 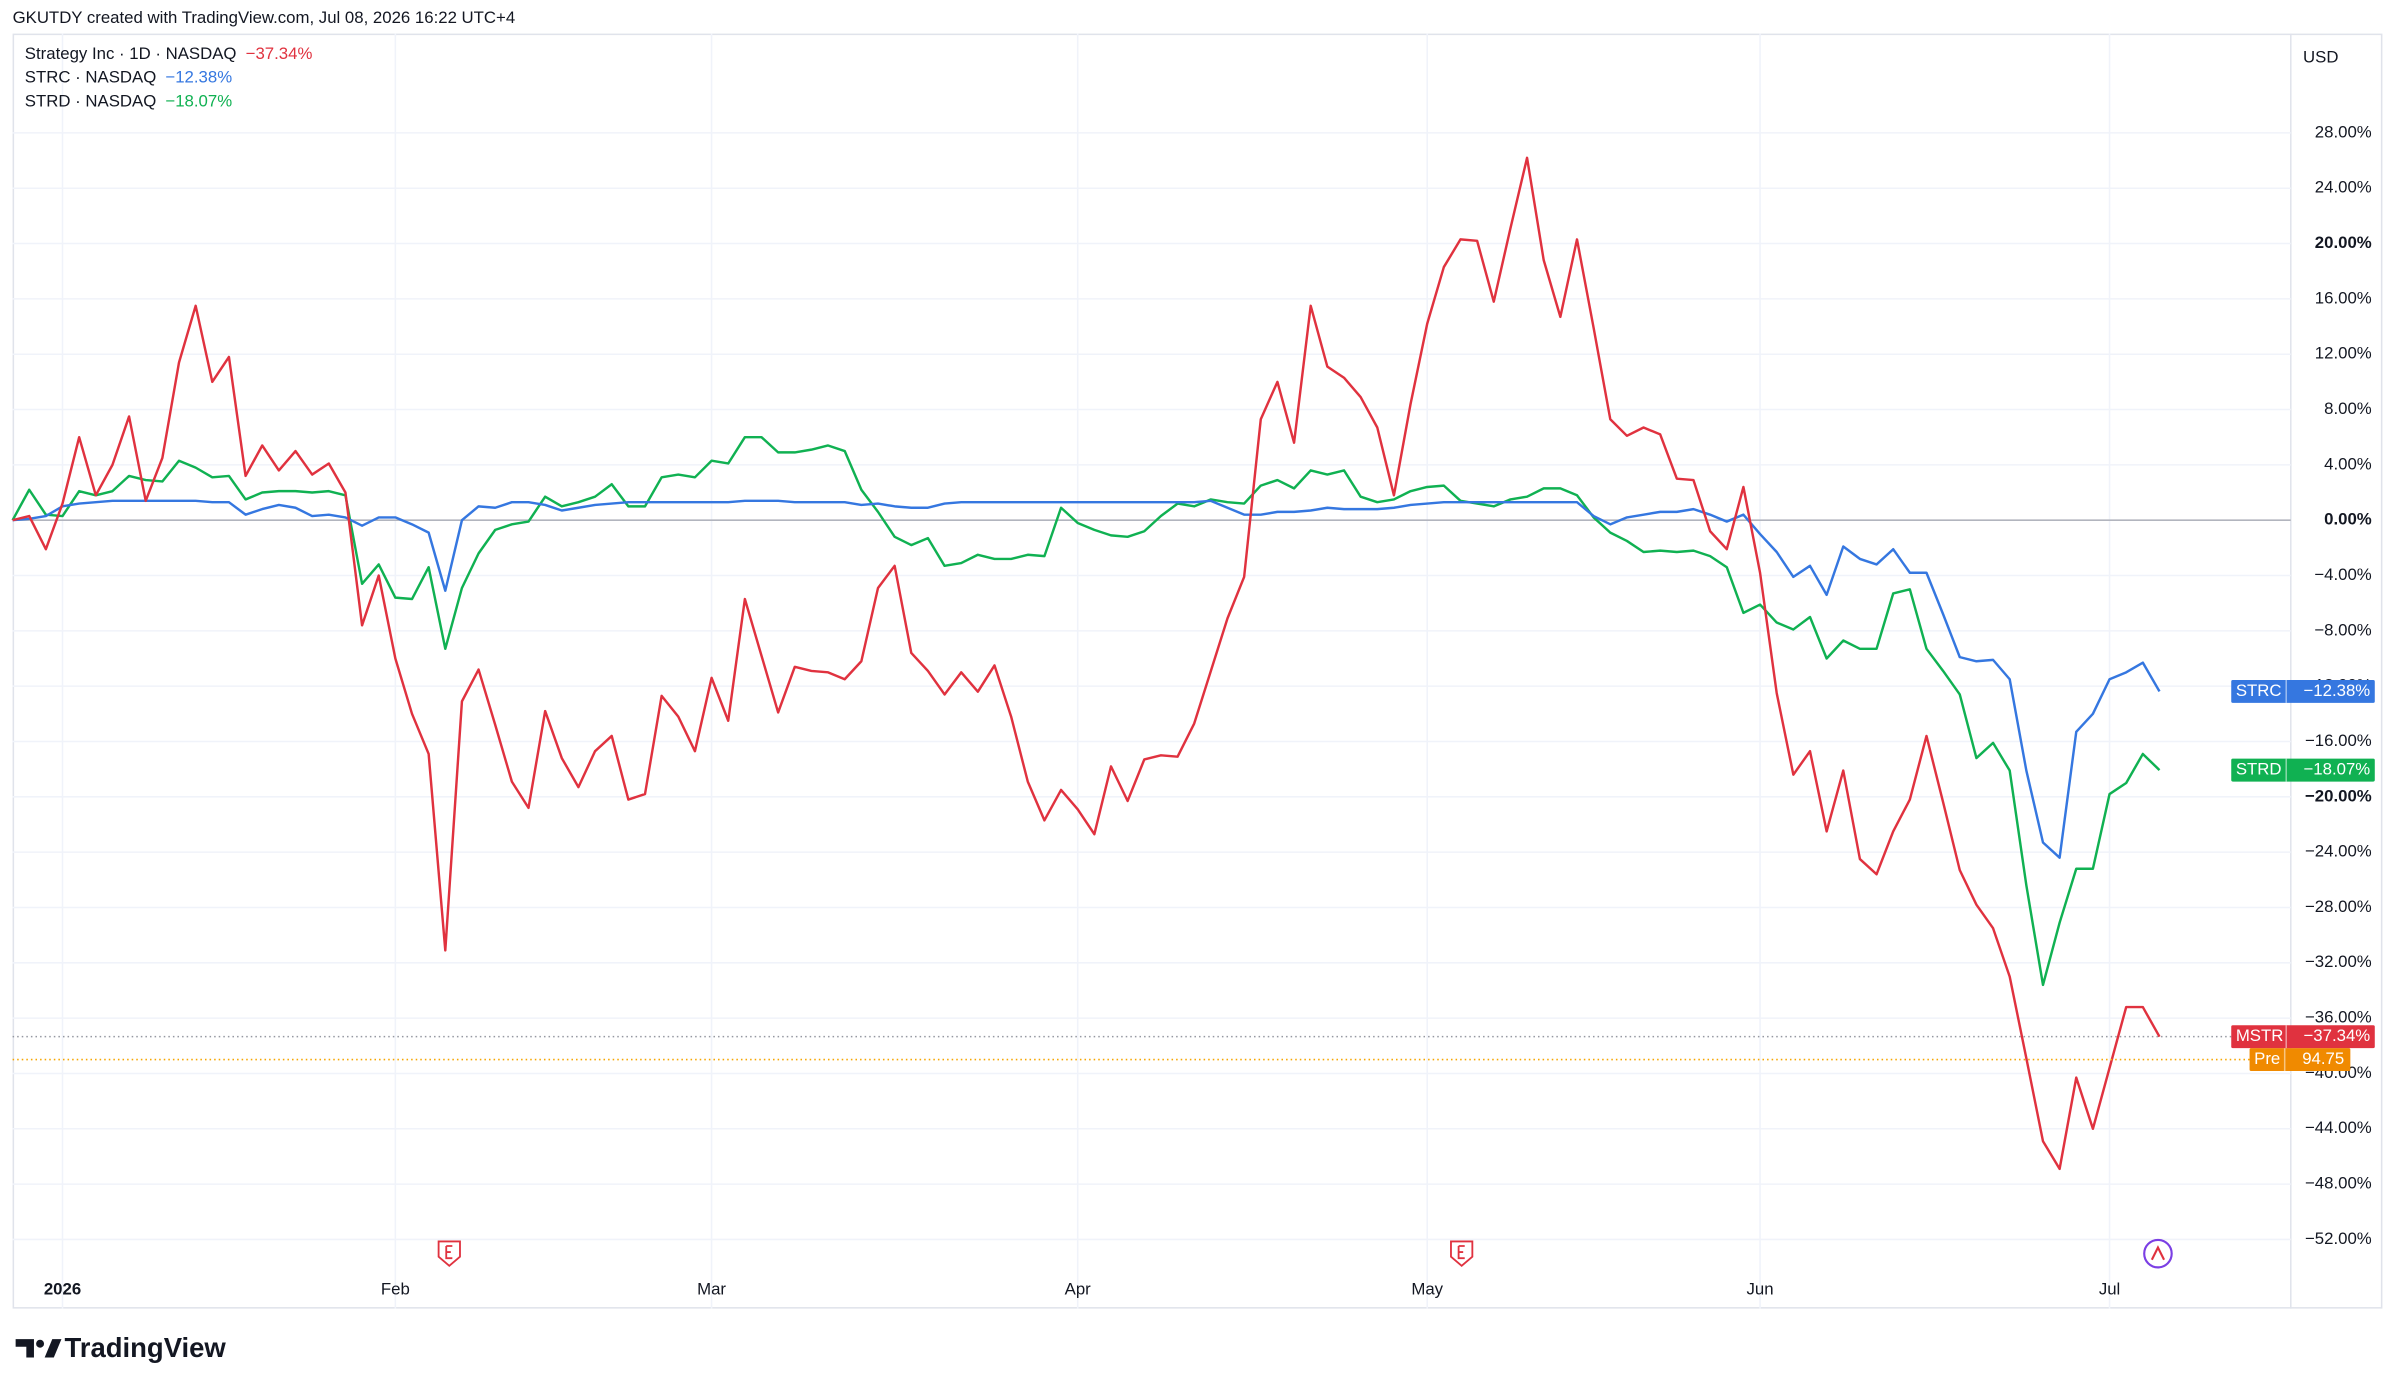 What do you see at coordinates (2343, 187) in the screenshot?
I see `y-tick-label: 24.00%` at bounding box center [2343, 187].